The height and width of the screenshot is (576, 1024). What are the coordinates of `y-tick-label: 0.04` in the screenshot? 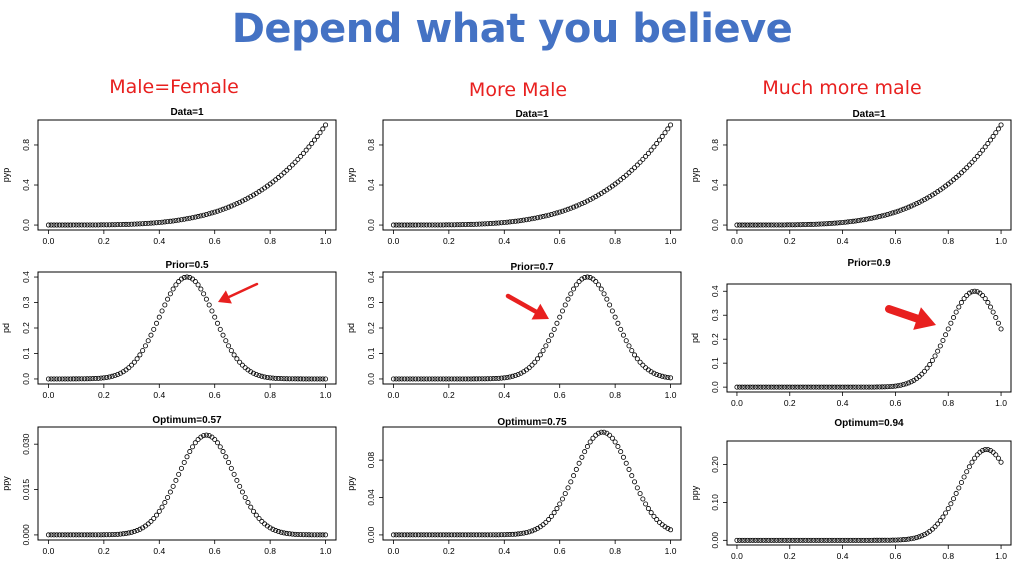 It's located at (371, 497).